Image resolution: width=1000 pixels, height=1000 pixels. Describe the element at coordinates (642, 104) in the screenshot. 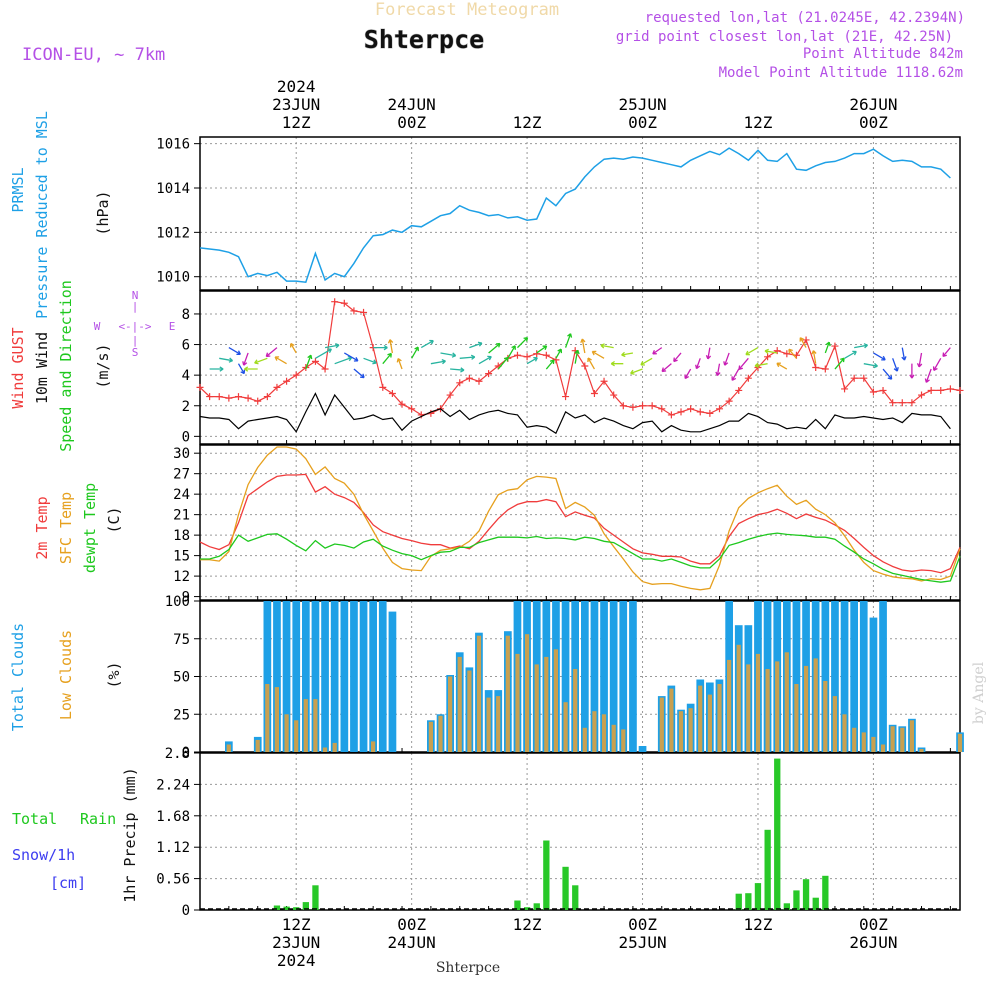

I see `top-axis-date: 25JUN` at that location.